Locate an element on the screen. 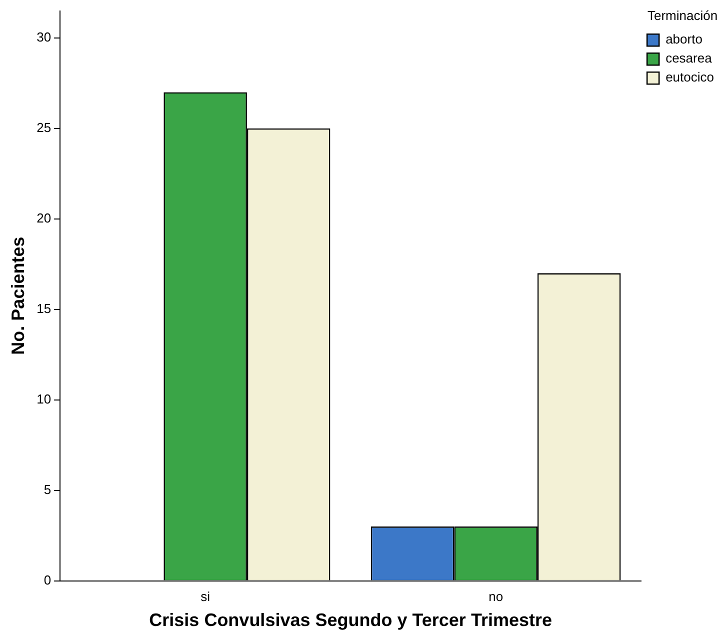 The image size is (728, 638). y-tick-label: 0 is located at coordinates (48, 580).